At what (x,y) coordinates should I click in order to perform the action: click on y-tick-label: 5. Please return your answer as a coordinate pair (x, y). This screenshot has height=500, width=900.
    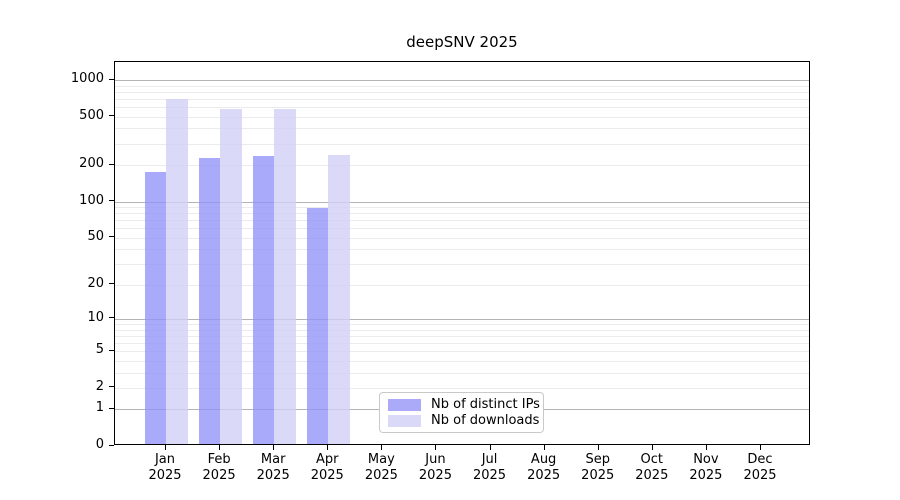
    Looking at the image, I should click on (99, 350).